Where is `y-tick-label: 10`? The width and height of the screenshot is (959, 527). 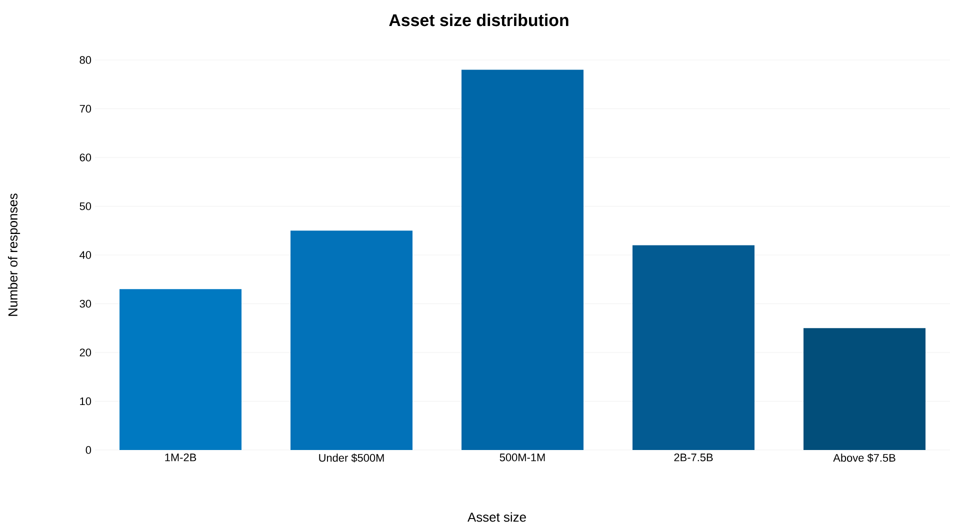
y-tick-label: 10 is located at coordinates (86, 401).